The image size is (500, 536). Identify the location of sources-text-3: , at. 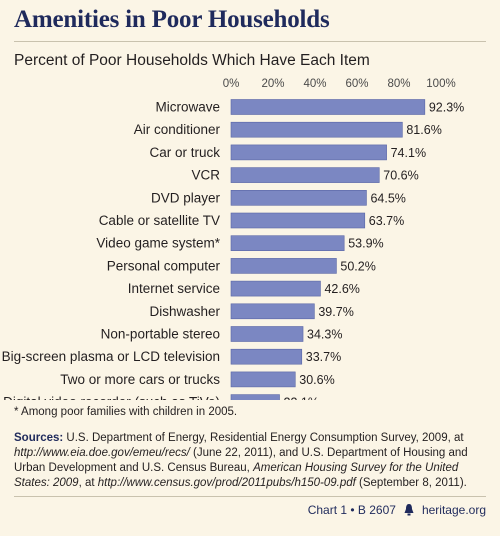
(88, 483).